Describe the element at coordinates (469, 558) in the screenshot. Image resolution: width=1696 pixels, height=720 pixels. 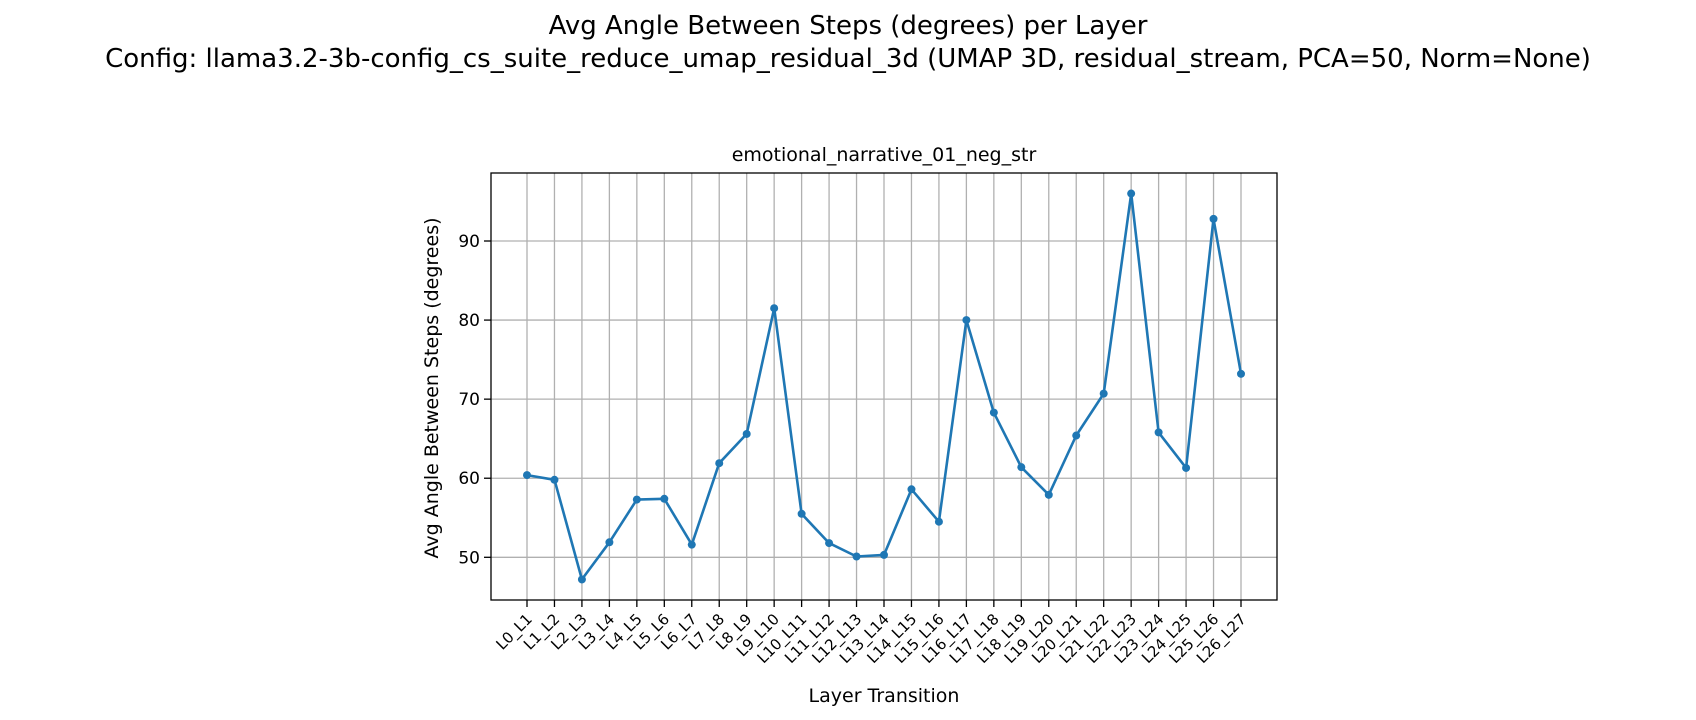
I see `y-tick-label: 50` at that location.